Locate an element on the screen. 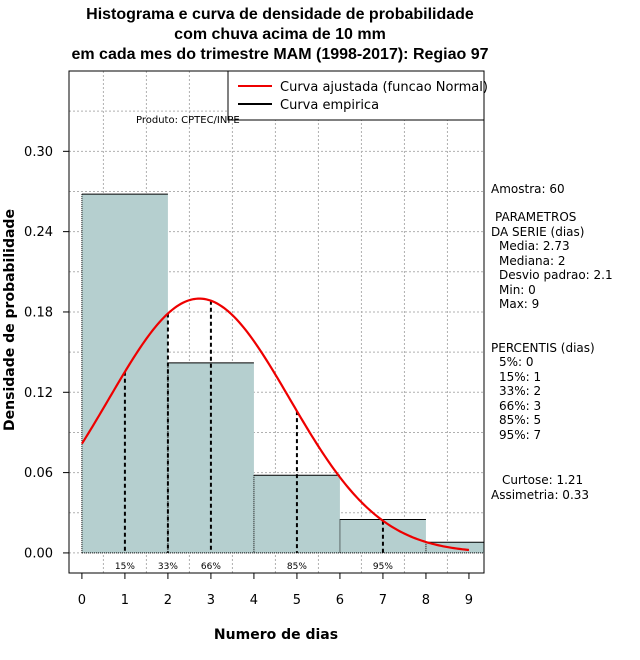 The height and width of the screenshot is (660, 640). x-tick-label-4: 4 is located at coordinates (254, 600).